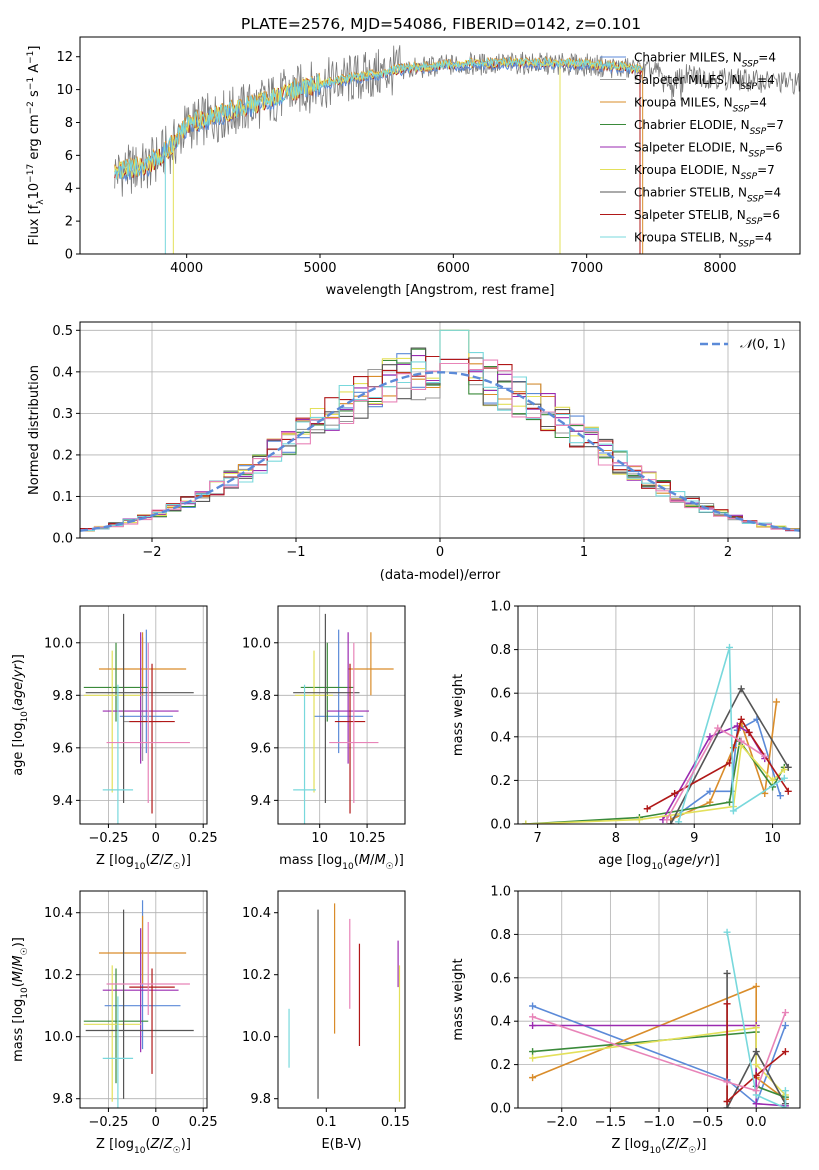 The image size is (819, 1170). What do you see at coordinates (756, 1122) in the screenshot?
I see `x-tick-label: 0.0` at bounding box center [756, 1122].